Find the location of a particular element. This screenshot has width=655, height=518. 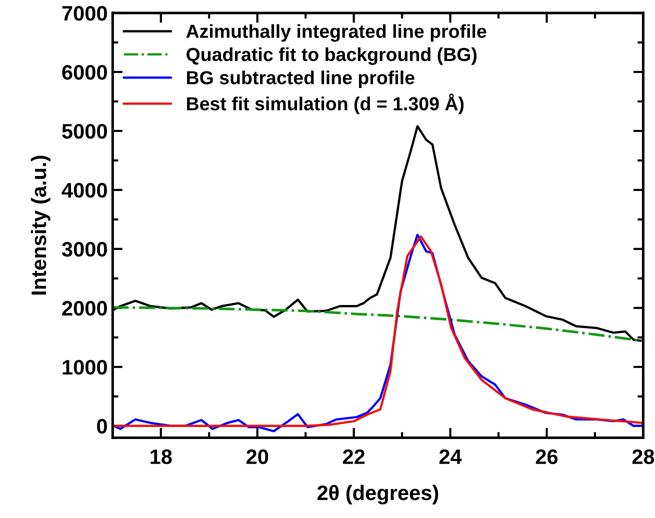

y-tick-label: 6000 is located at coordinates (84, 72).